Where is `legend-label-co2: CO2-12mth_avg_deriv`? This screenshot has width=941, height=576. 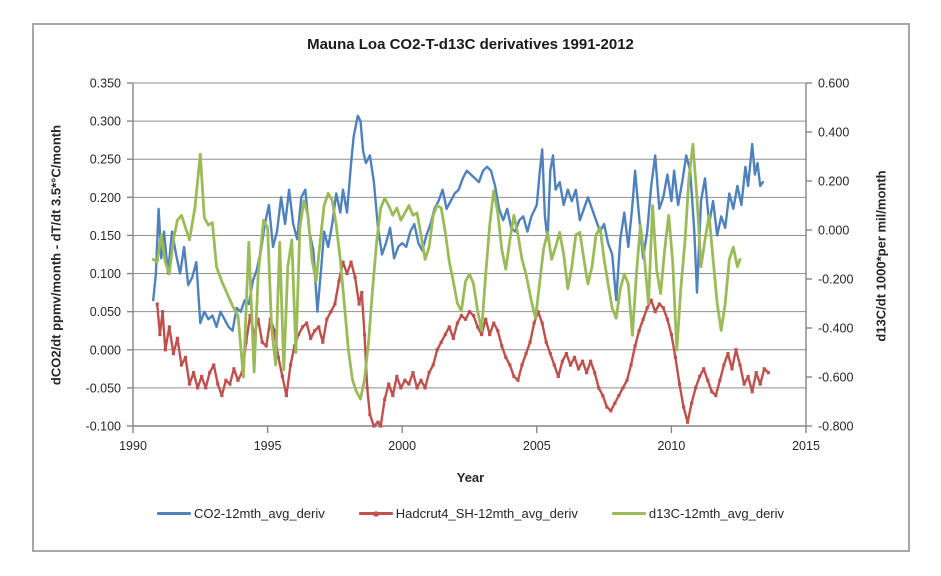 legend-label-co2: CO2-12mth_avg_deriv is located at coordinates (259, 513).